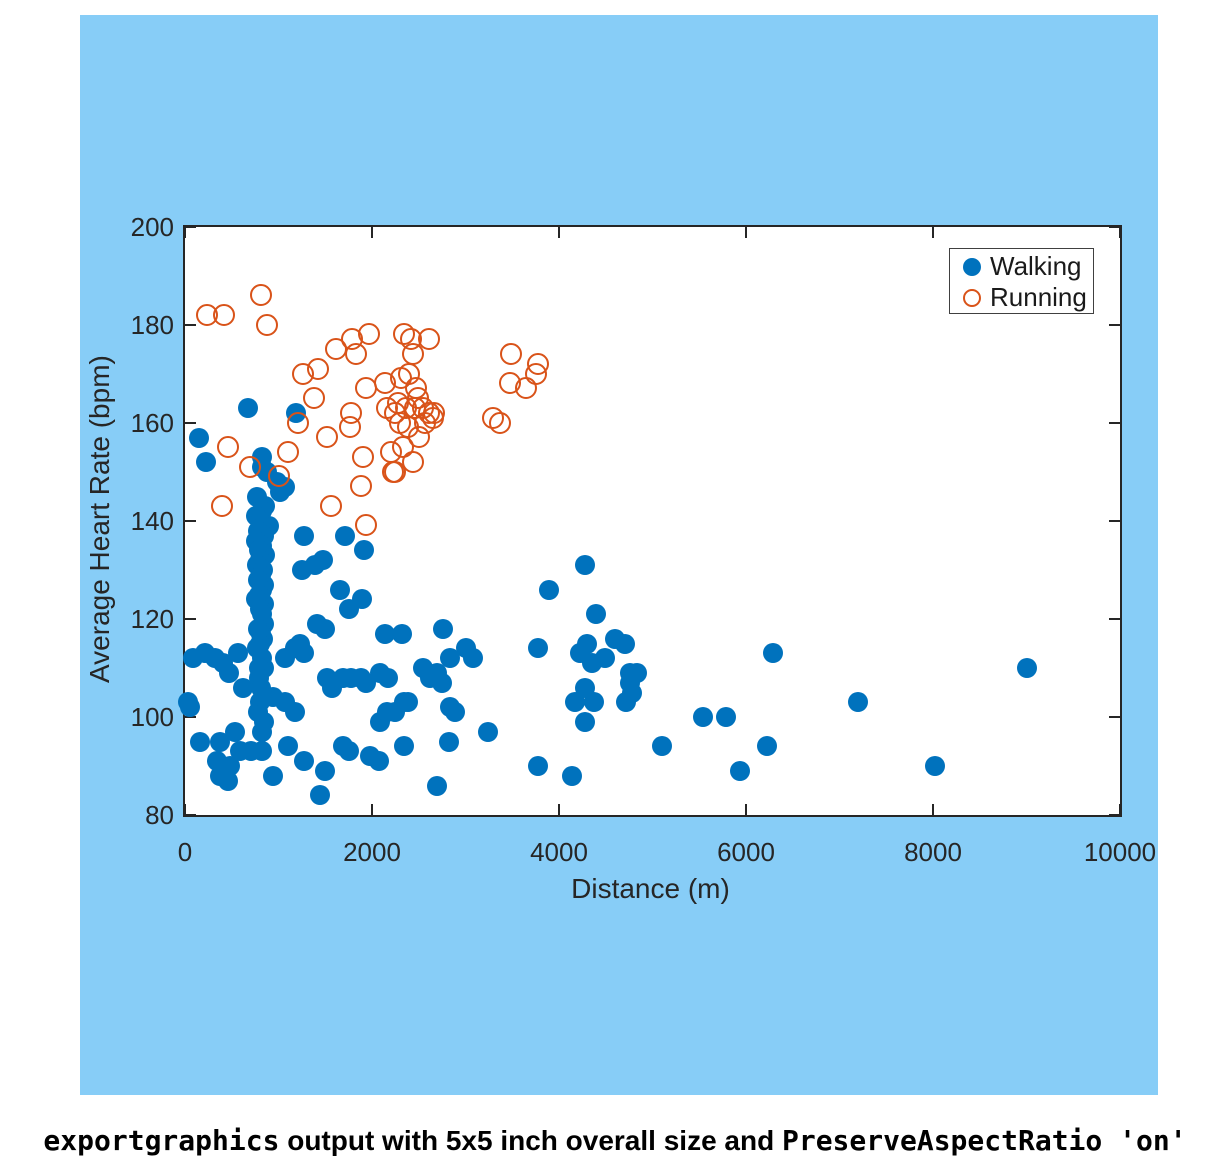  I want to click on walking-marker-icon, so click(972, 266).